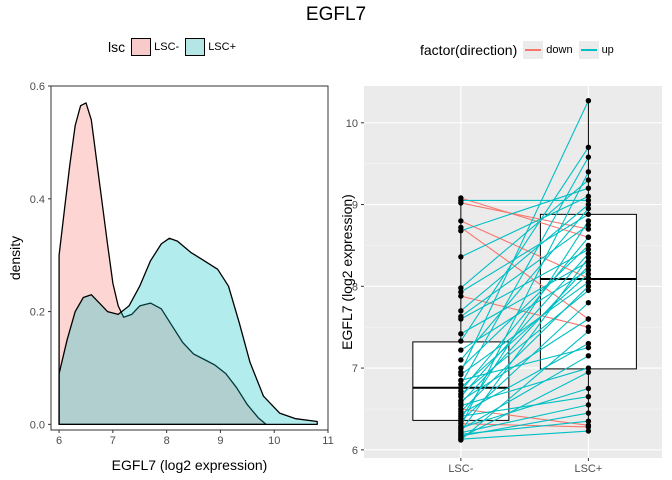  Describe the element at coordinates (190, 465) in the screenshot. I see `density-x-axis-label: EGFL7 (log2 expression)` at that location.